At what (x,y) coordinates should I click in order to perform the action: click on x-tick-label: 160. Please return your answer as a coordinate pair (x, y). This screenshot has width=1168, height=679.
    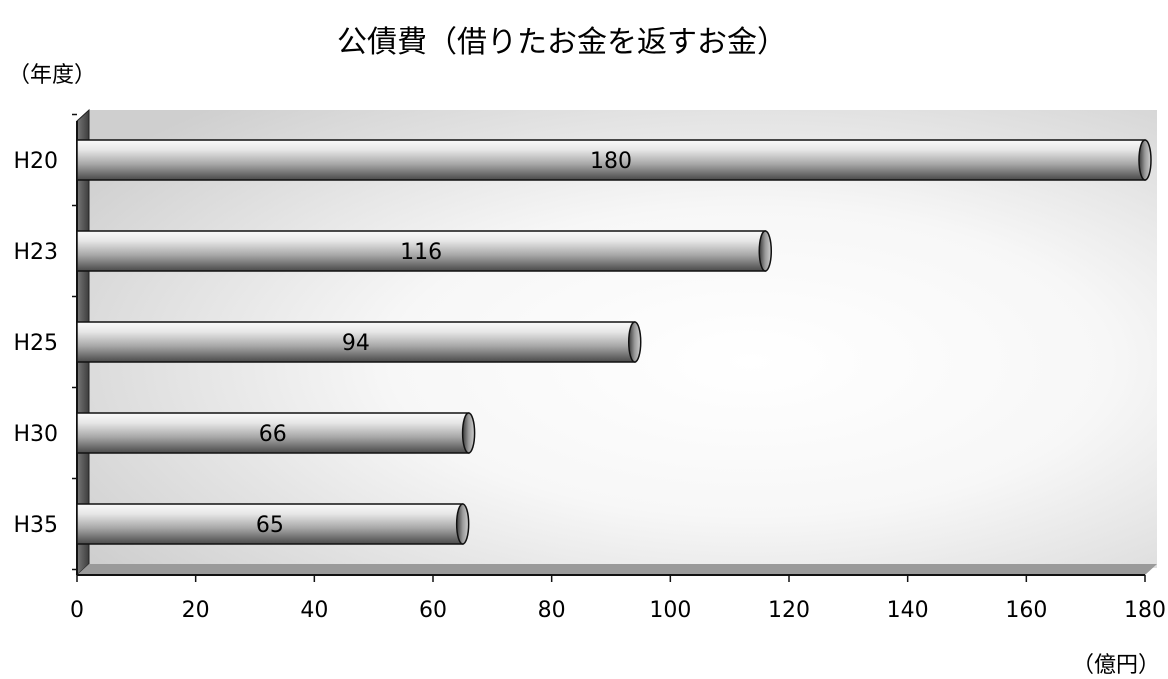
    Looking at the image, I should click on (1026, 610).